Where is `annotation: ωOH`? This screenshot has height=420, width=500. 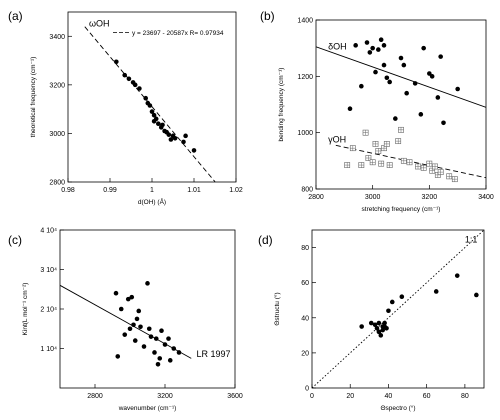 annotation: ωOH is located at coordinates (99, 24).